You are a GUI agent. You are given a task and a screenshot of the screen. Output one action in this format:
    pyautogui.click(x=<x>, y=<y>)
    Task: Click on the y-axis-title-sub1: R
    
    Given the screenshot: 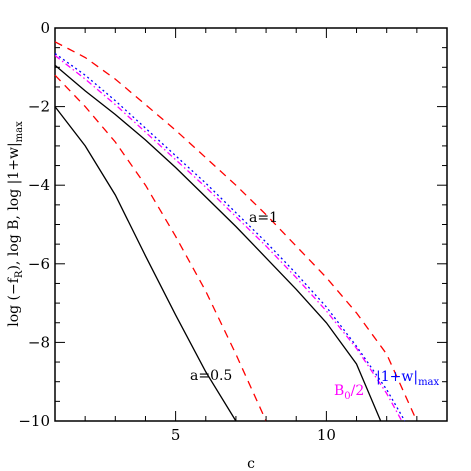 What is the action you would take?
    pyautogui.click(x=19, y=274)
    